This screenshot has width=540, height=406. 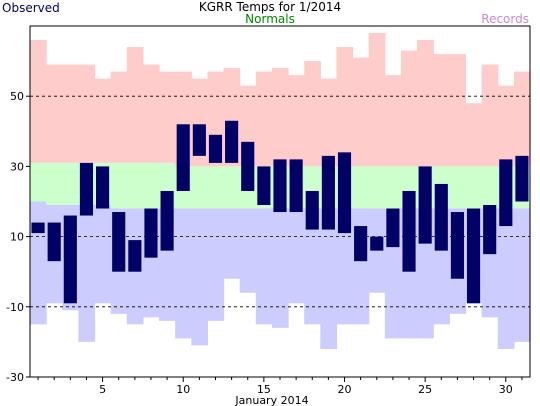 I want to click on legend-observed: Observed, so click(x=31, y=8).